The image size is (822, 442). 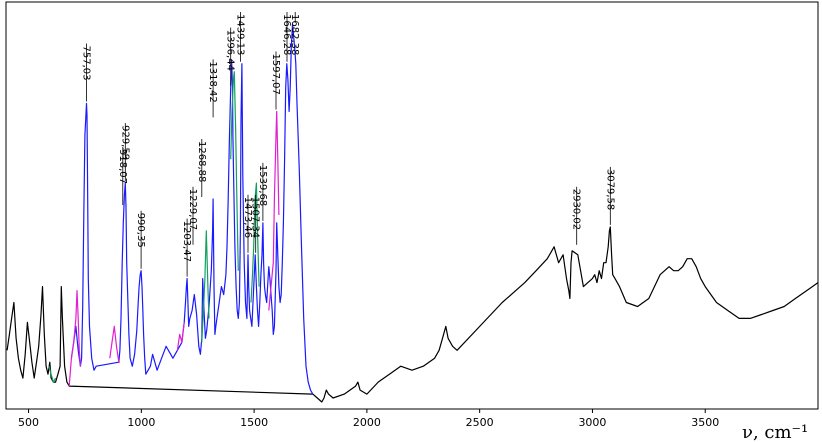 What do you see at coordinates (212, 81) in the screenshot?
I see `peak-label-7: 1318,42` at bounding box center [212, 81].